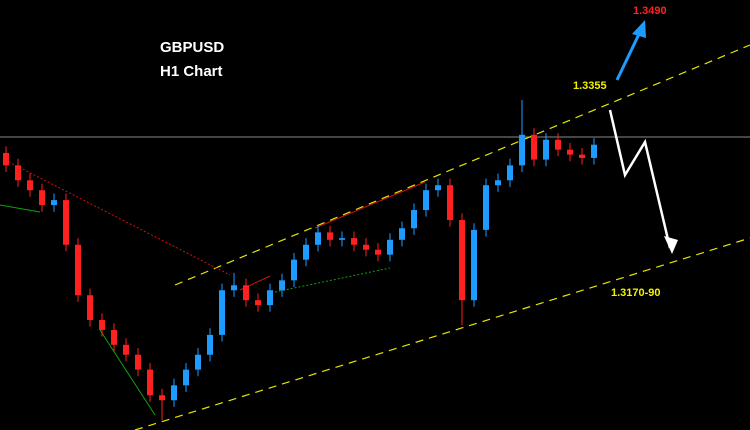  What do you see at coordinates (650, 11) in the screenshot?
I see `annotation: 1.3490` at bounding box center [650, 11].